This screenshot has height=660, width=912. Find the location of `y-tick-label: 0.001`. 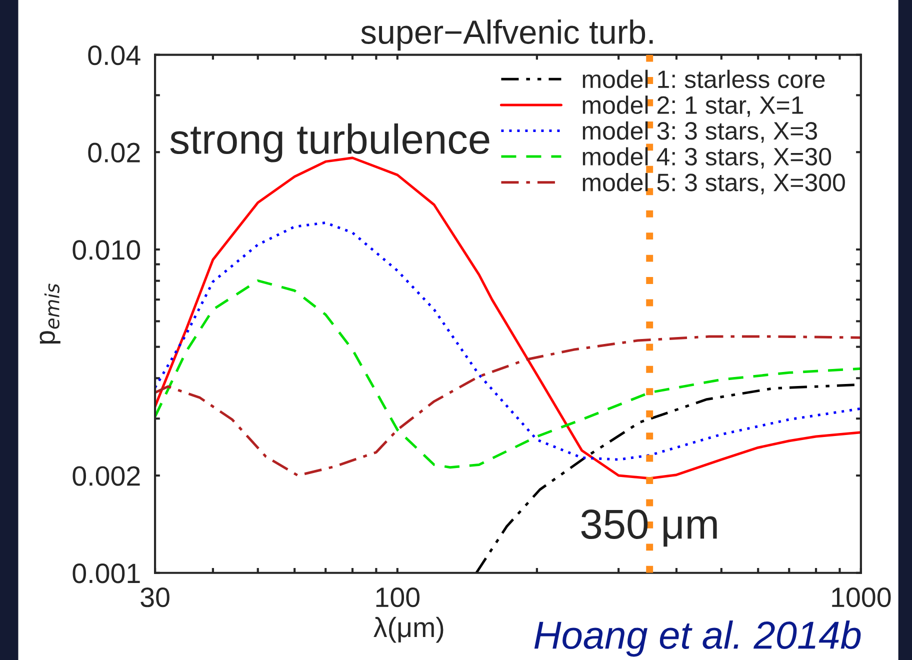

y-tick-label: 0.001 is located at coordinates (106, 574).